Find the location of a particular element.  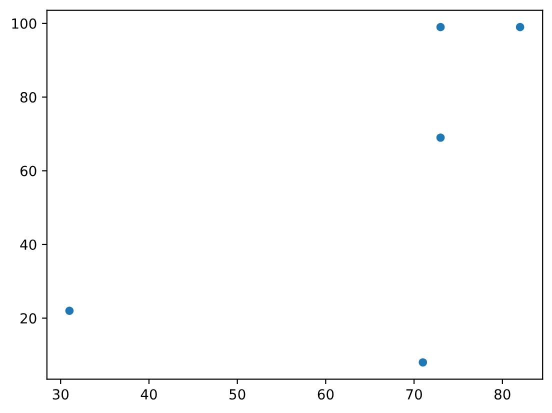

y-tick-label: 20 is located at coordinates (28, 318).